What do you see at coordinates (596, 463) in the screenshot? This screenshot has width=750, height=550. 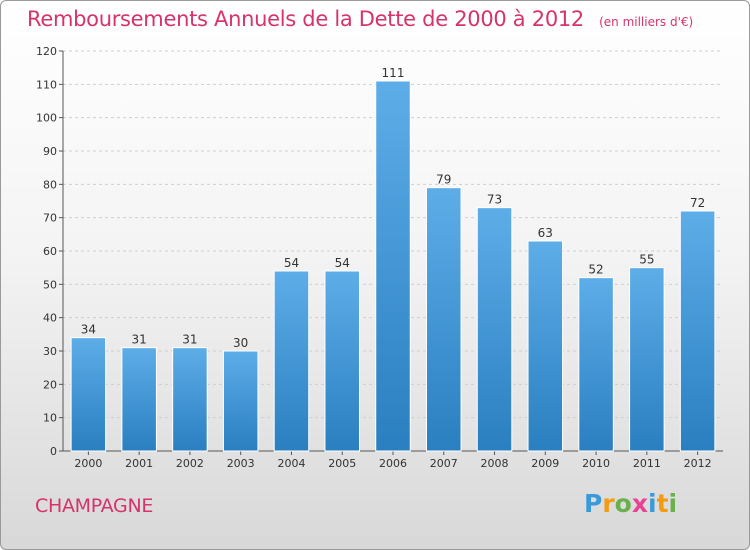 I see `x-tick-label: 2010` at bounding box center [596, 463].